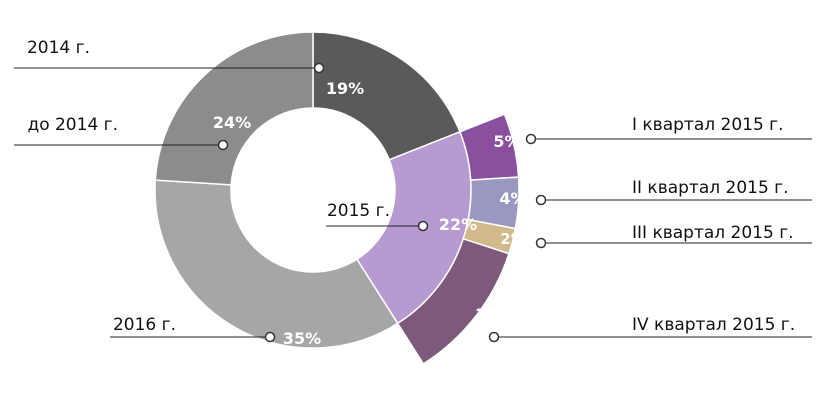  What do you see at coordinates (506, 141) in the screenshot?
I see `value-breakdown-1: 5%` at bounding box center [506, 141].